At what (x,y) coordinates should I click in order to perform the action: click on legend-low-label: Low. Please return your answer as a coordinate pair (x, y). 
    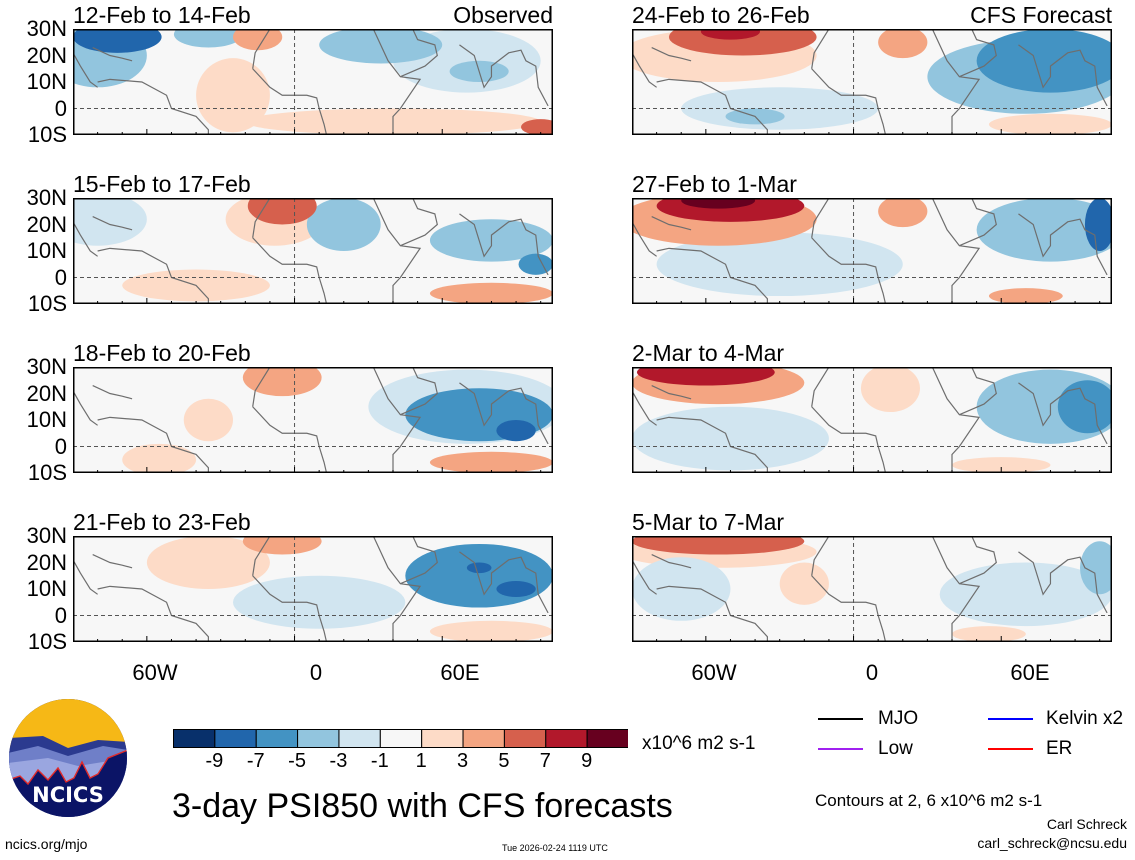
    Looking at the image, I should click on (895, 748).